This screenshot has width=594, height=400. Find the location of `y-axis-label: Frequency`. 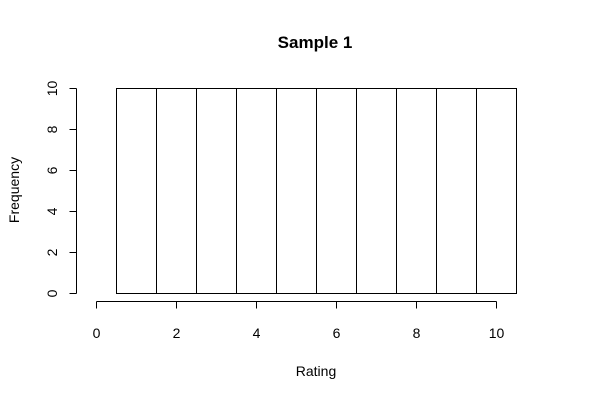

y-axis-label: Frequency is located at coordinates (14, 190).